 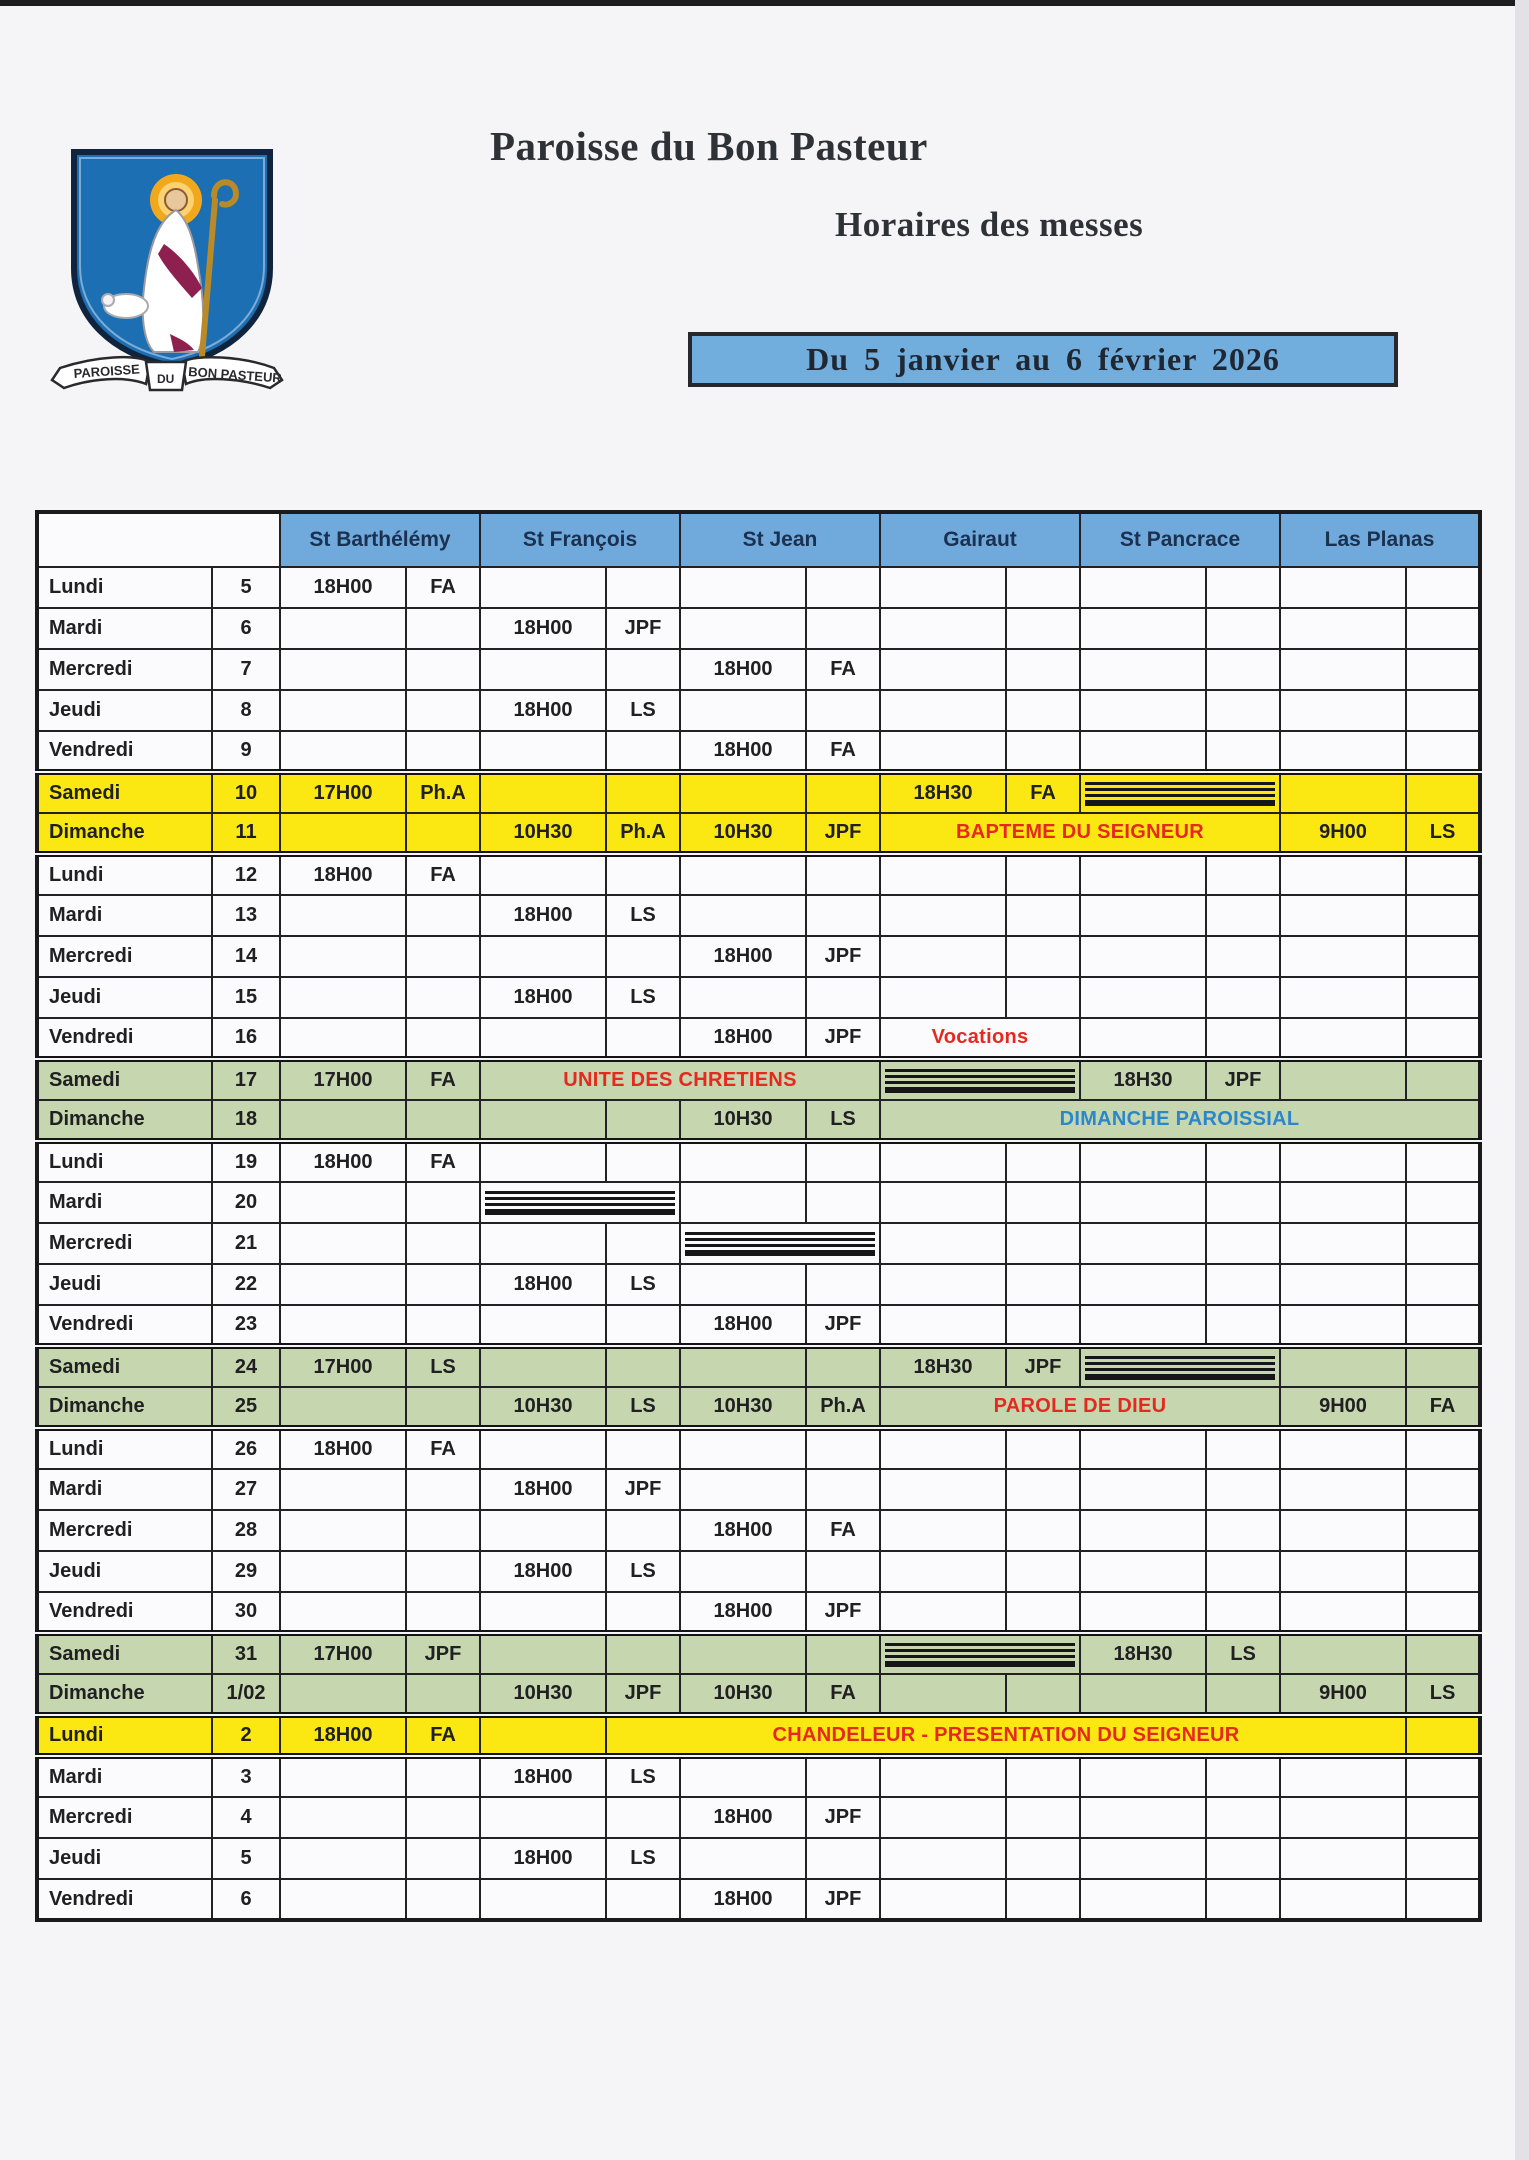 What do you see at coordinates (1180, 1121) in the screenshot?
I see `event-cell: DIMANCHE PAROISSIAL` at bounding box center [1180, 1121].